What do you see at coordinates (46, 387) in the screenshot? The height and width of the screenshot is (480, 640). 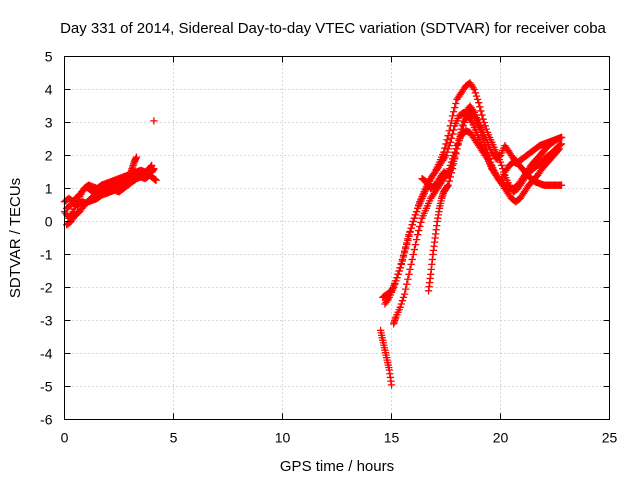 I see `y-tick-label: -5` at bounding box center [46, 387].